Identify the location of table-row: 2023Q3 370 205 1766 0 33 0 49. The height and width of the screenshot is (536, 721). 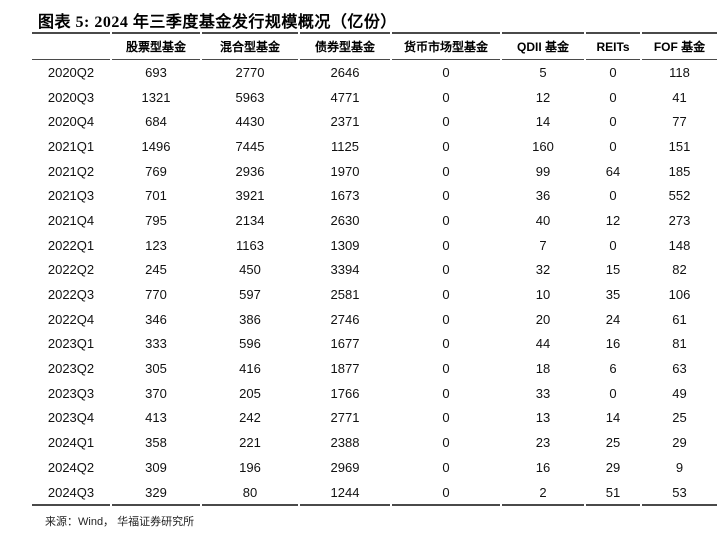
(374, 393).